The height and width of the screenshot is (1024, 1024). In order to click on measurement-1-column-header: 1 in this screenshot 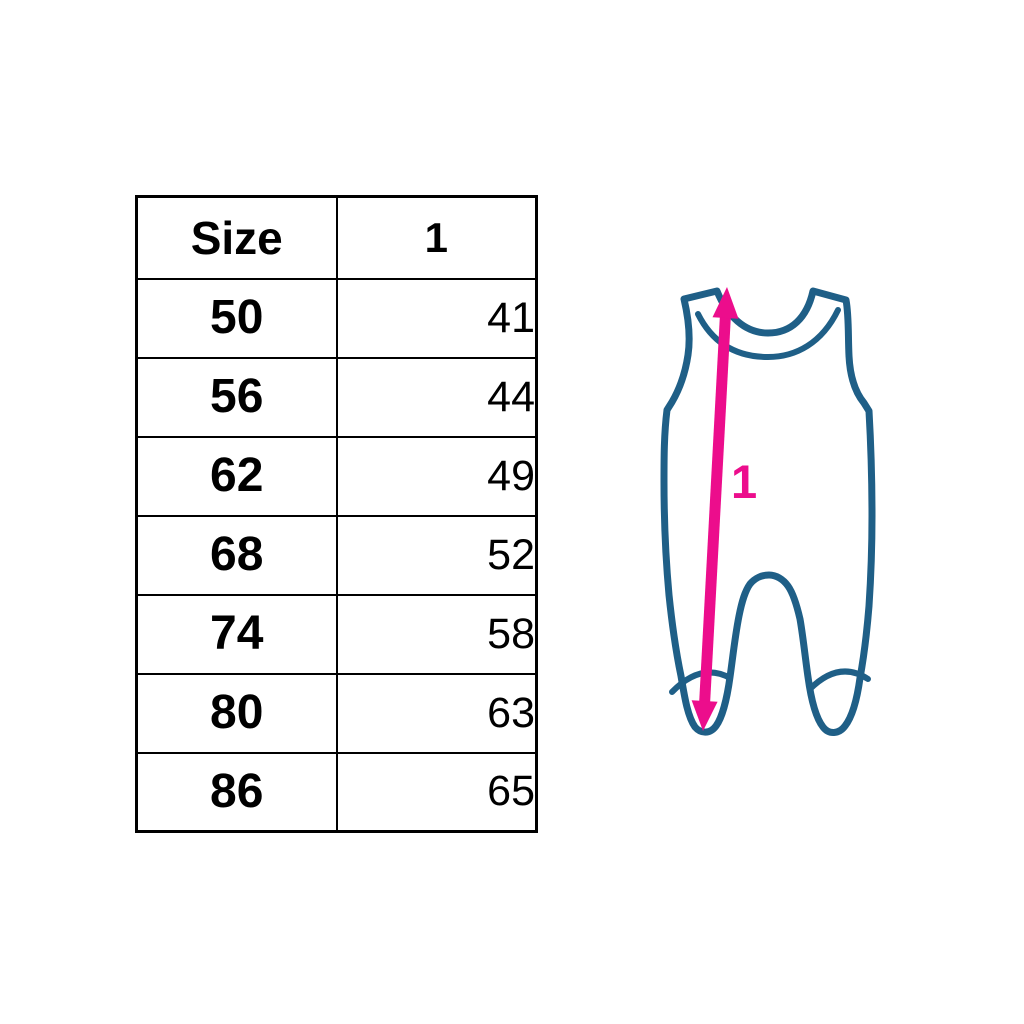, I will do `click(436, 237)`.